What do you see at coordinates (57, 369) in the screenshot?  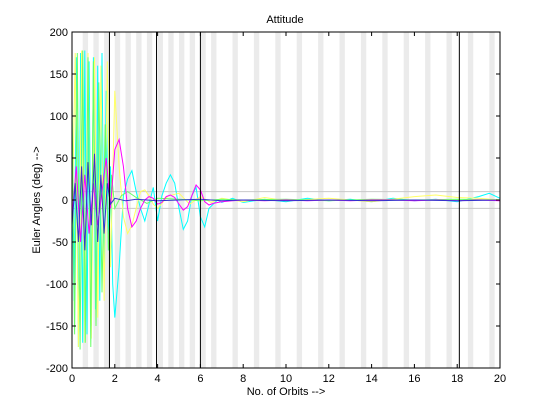 I see `y-tick-label: -200` at bounding box center [57, 369].